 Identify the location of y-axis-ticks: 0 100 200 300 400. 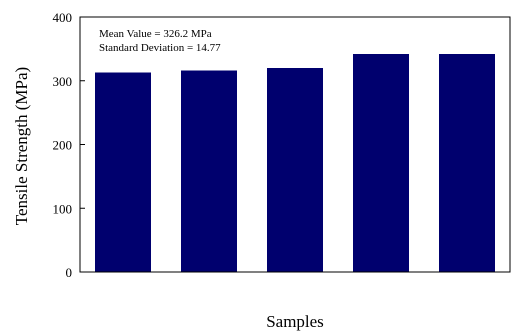
(69, 145).